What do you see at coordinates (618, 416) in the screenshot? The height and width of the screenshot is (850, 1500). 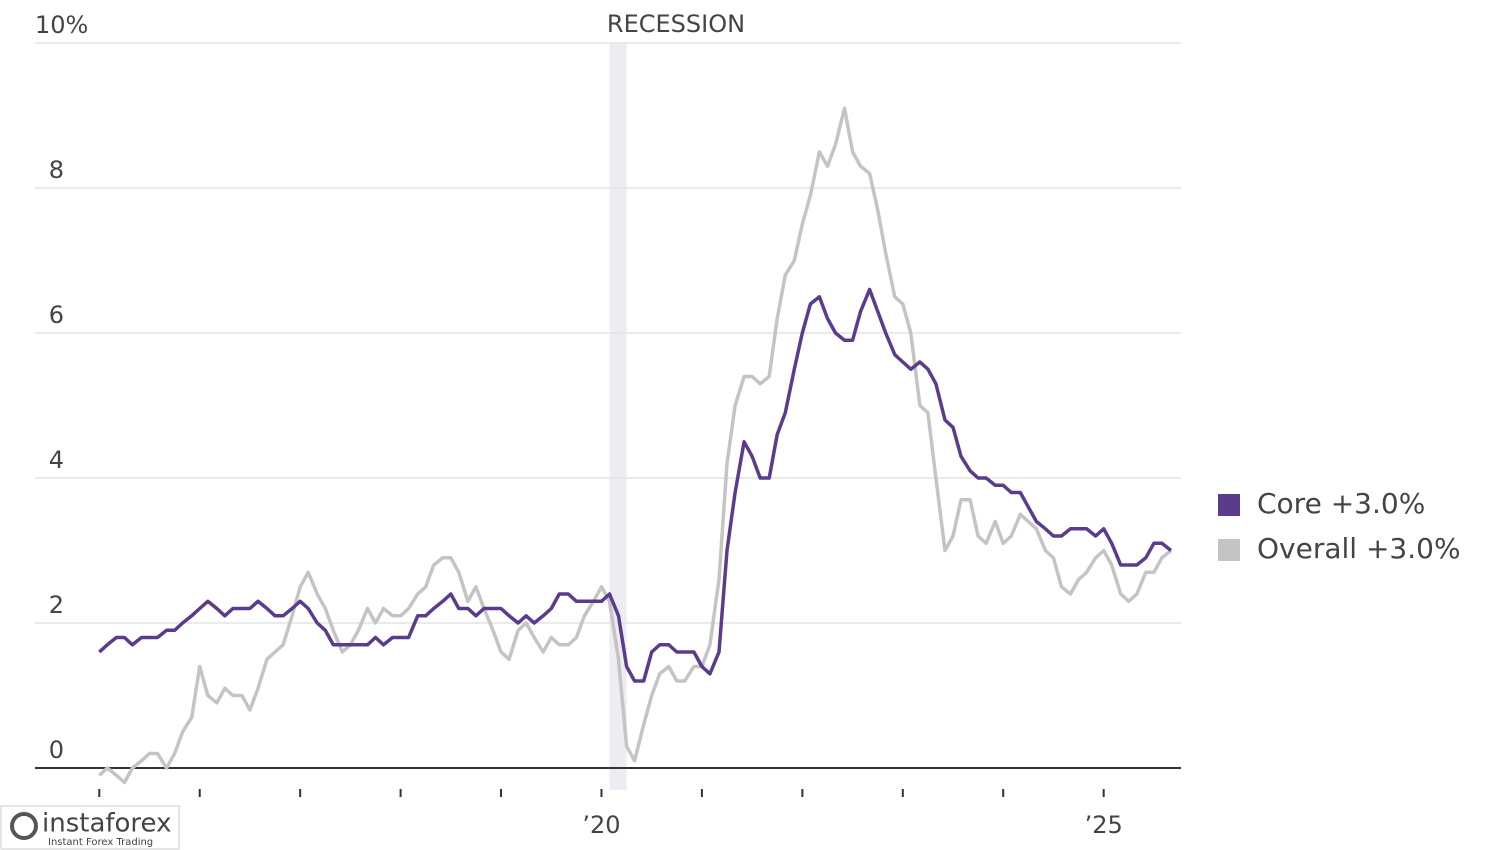 I see `recession-band` at bounding box center [618, 416].